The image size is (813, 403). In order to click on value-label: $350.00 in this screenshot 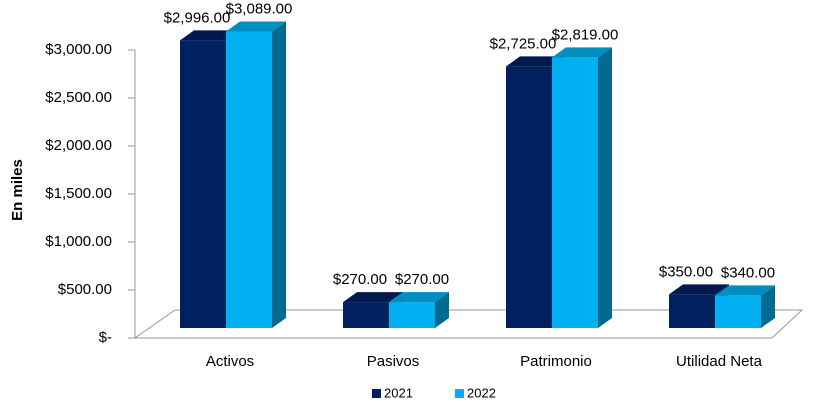, I will do `click(686, 271)`.